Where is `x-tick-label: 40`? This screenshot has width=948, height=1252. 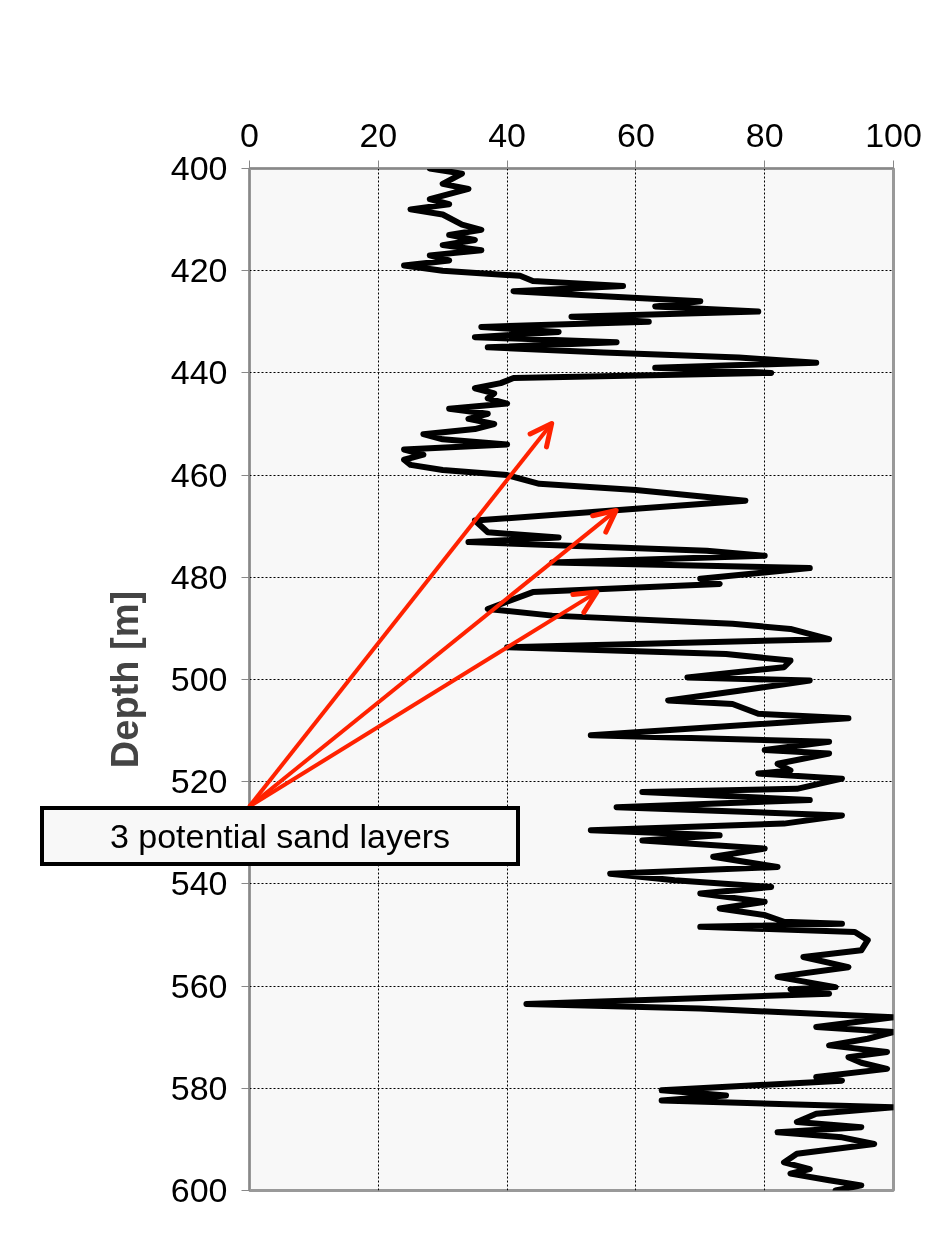
x-tick-label: 40 is located at coordinates (507, 134).